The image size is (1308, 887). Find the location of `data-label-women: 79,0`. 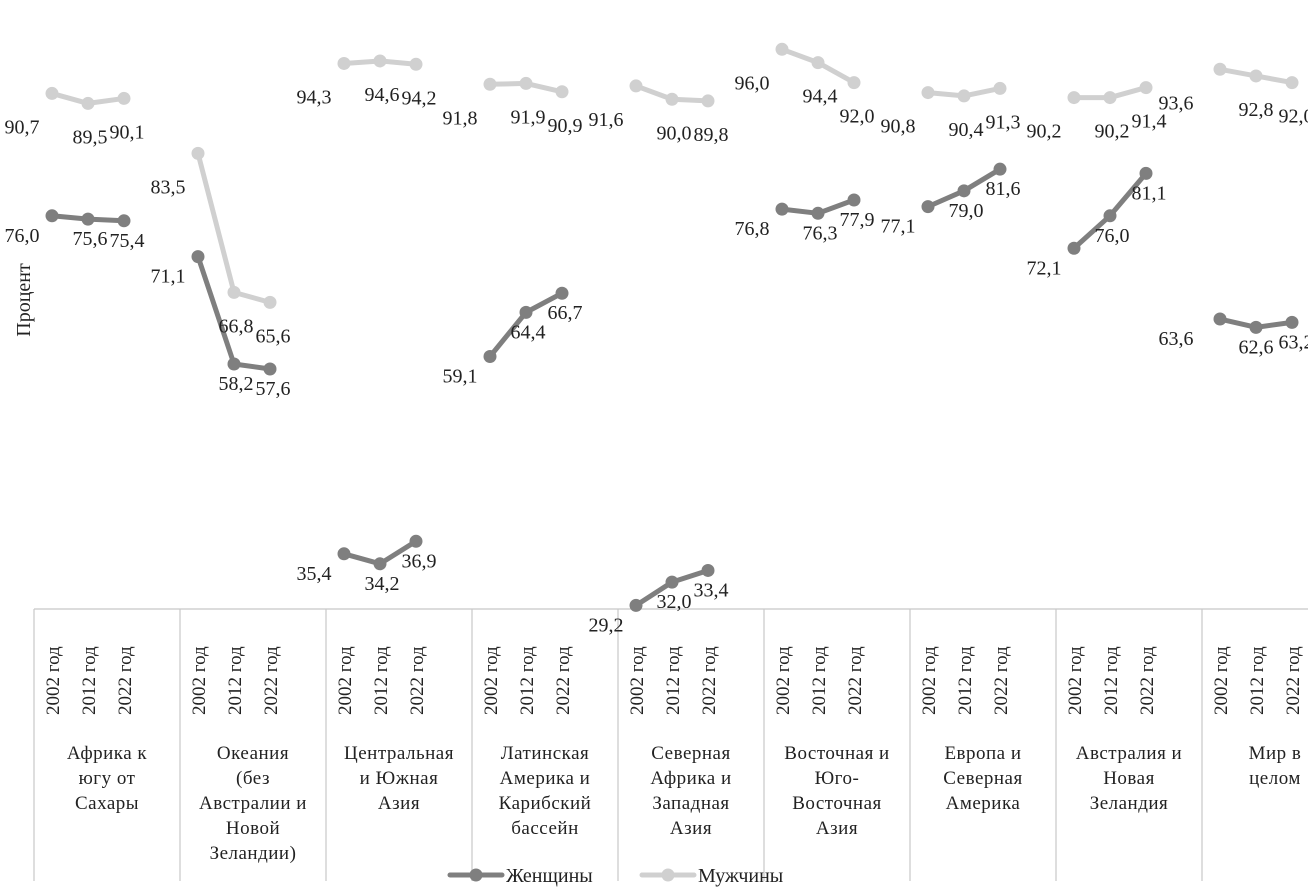

data-label-women: 79,0 is located at coordinates (966, 211).